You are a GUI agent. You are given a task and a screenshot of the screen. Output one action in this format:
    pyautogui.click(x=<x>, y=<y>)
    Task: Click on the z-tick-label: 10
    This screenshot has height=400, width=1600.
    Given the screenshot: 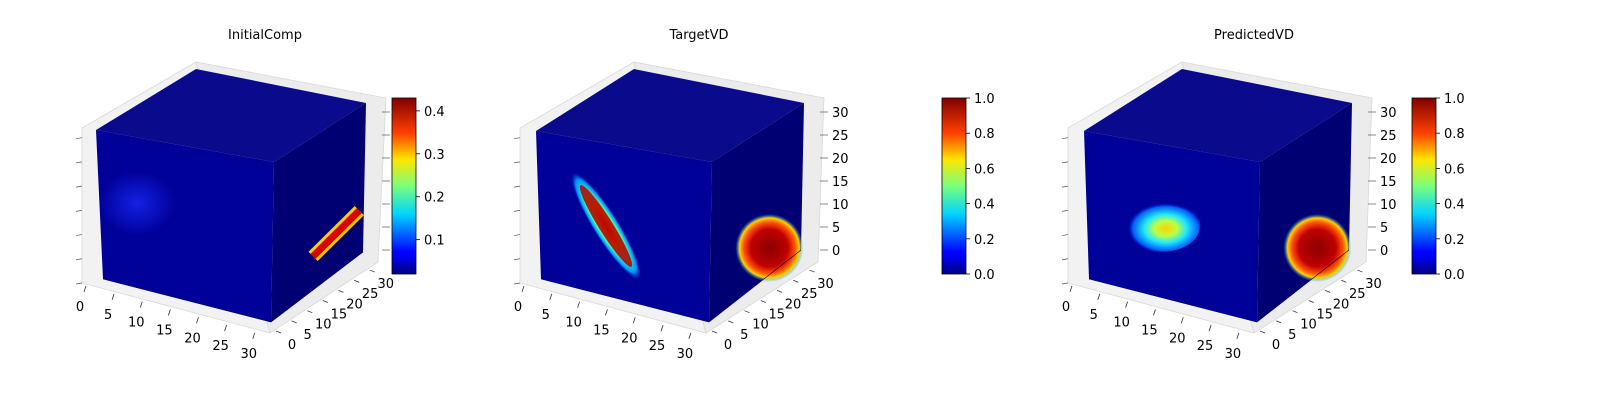 What is the action you would take?
    pyautogui.click(x=840, y=205)
    